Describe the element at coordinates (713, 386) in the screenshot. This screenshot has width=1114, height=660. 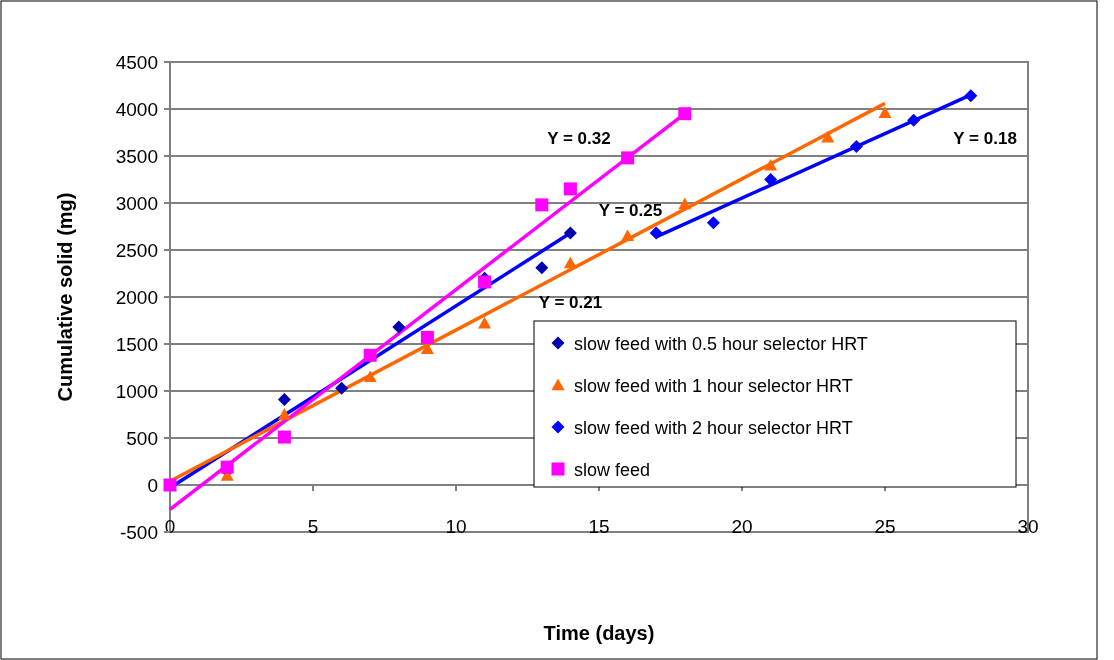
I see `legend-label: slow feed with 1 hour selector HRT` at that location.